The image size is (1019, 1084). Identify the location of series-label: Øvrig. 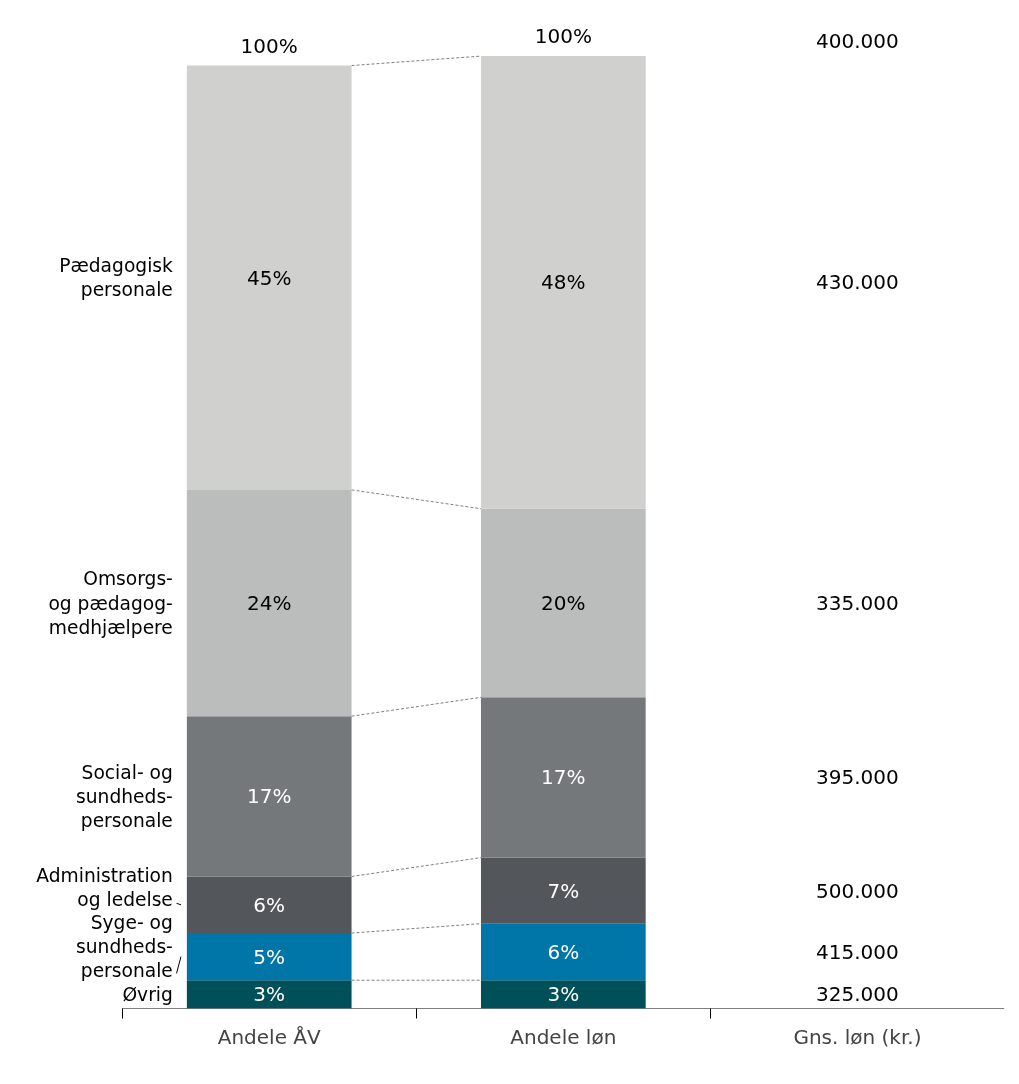
(147, 994).